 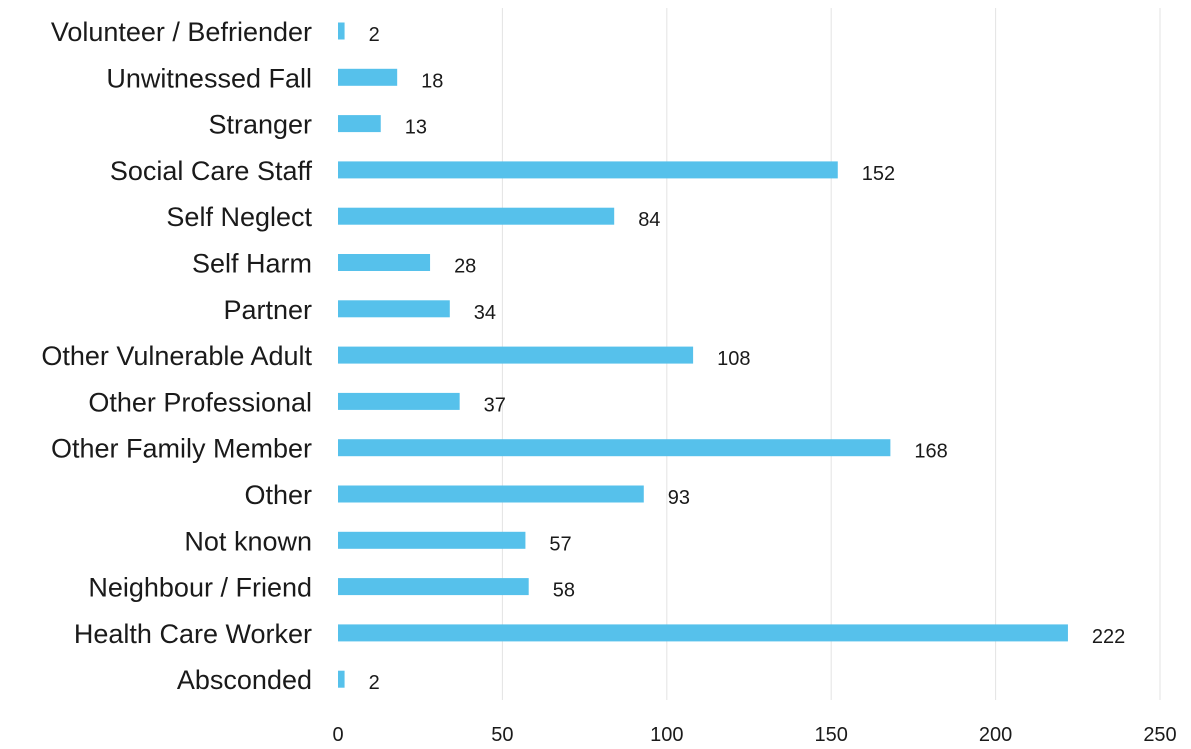 What do you see at coordinates (733, 359) in the screenshot?
I see `data-label: 108` at bounding box center [733, 359].